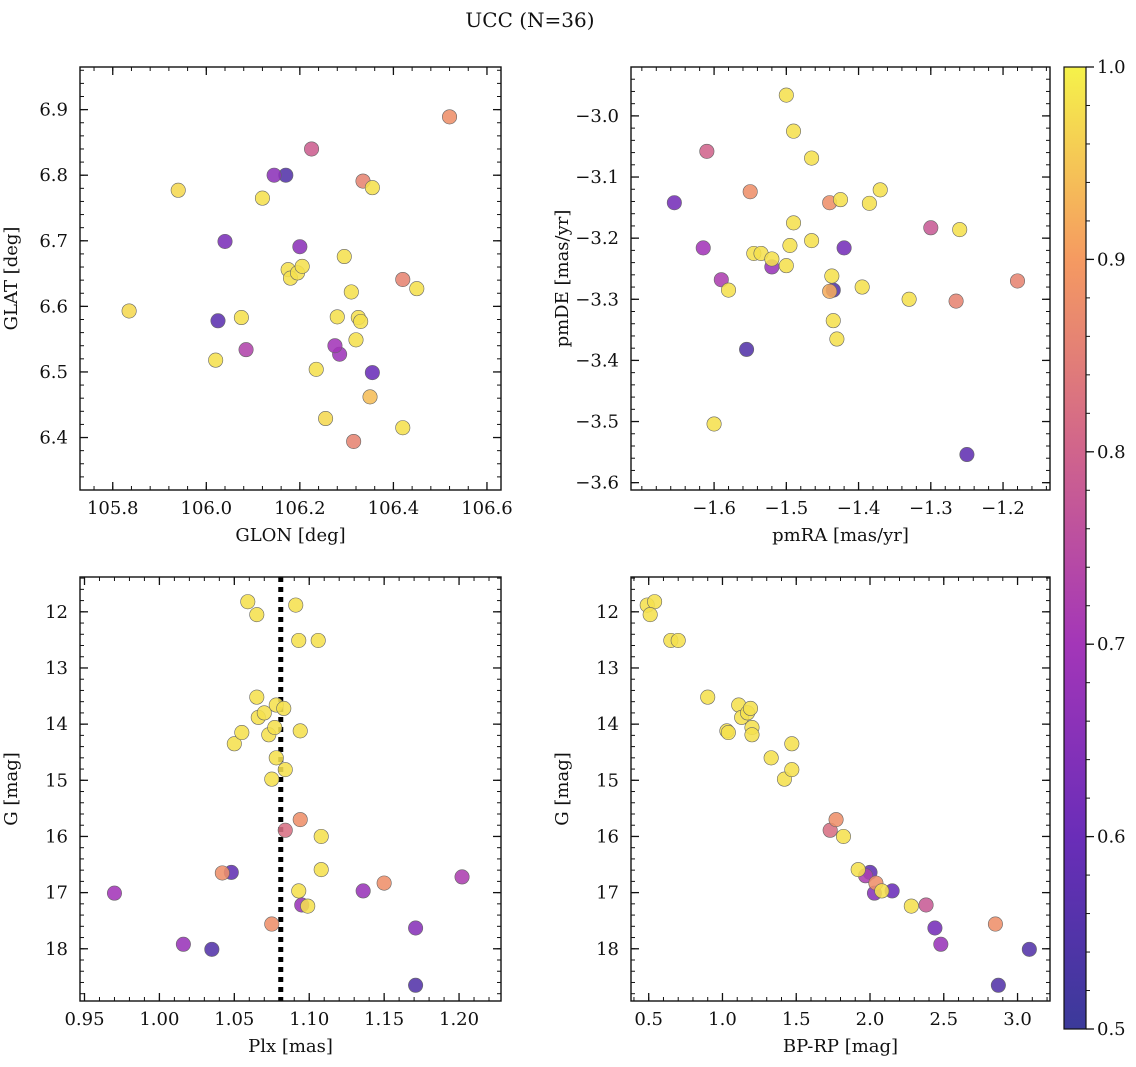 The image size is (1136, 1067). I want to click on x-tick-label: 106.0, so click(207, 508).